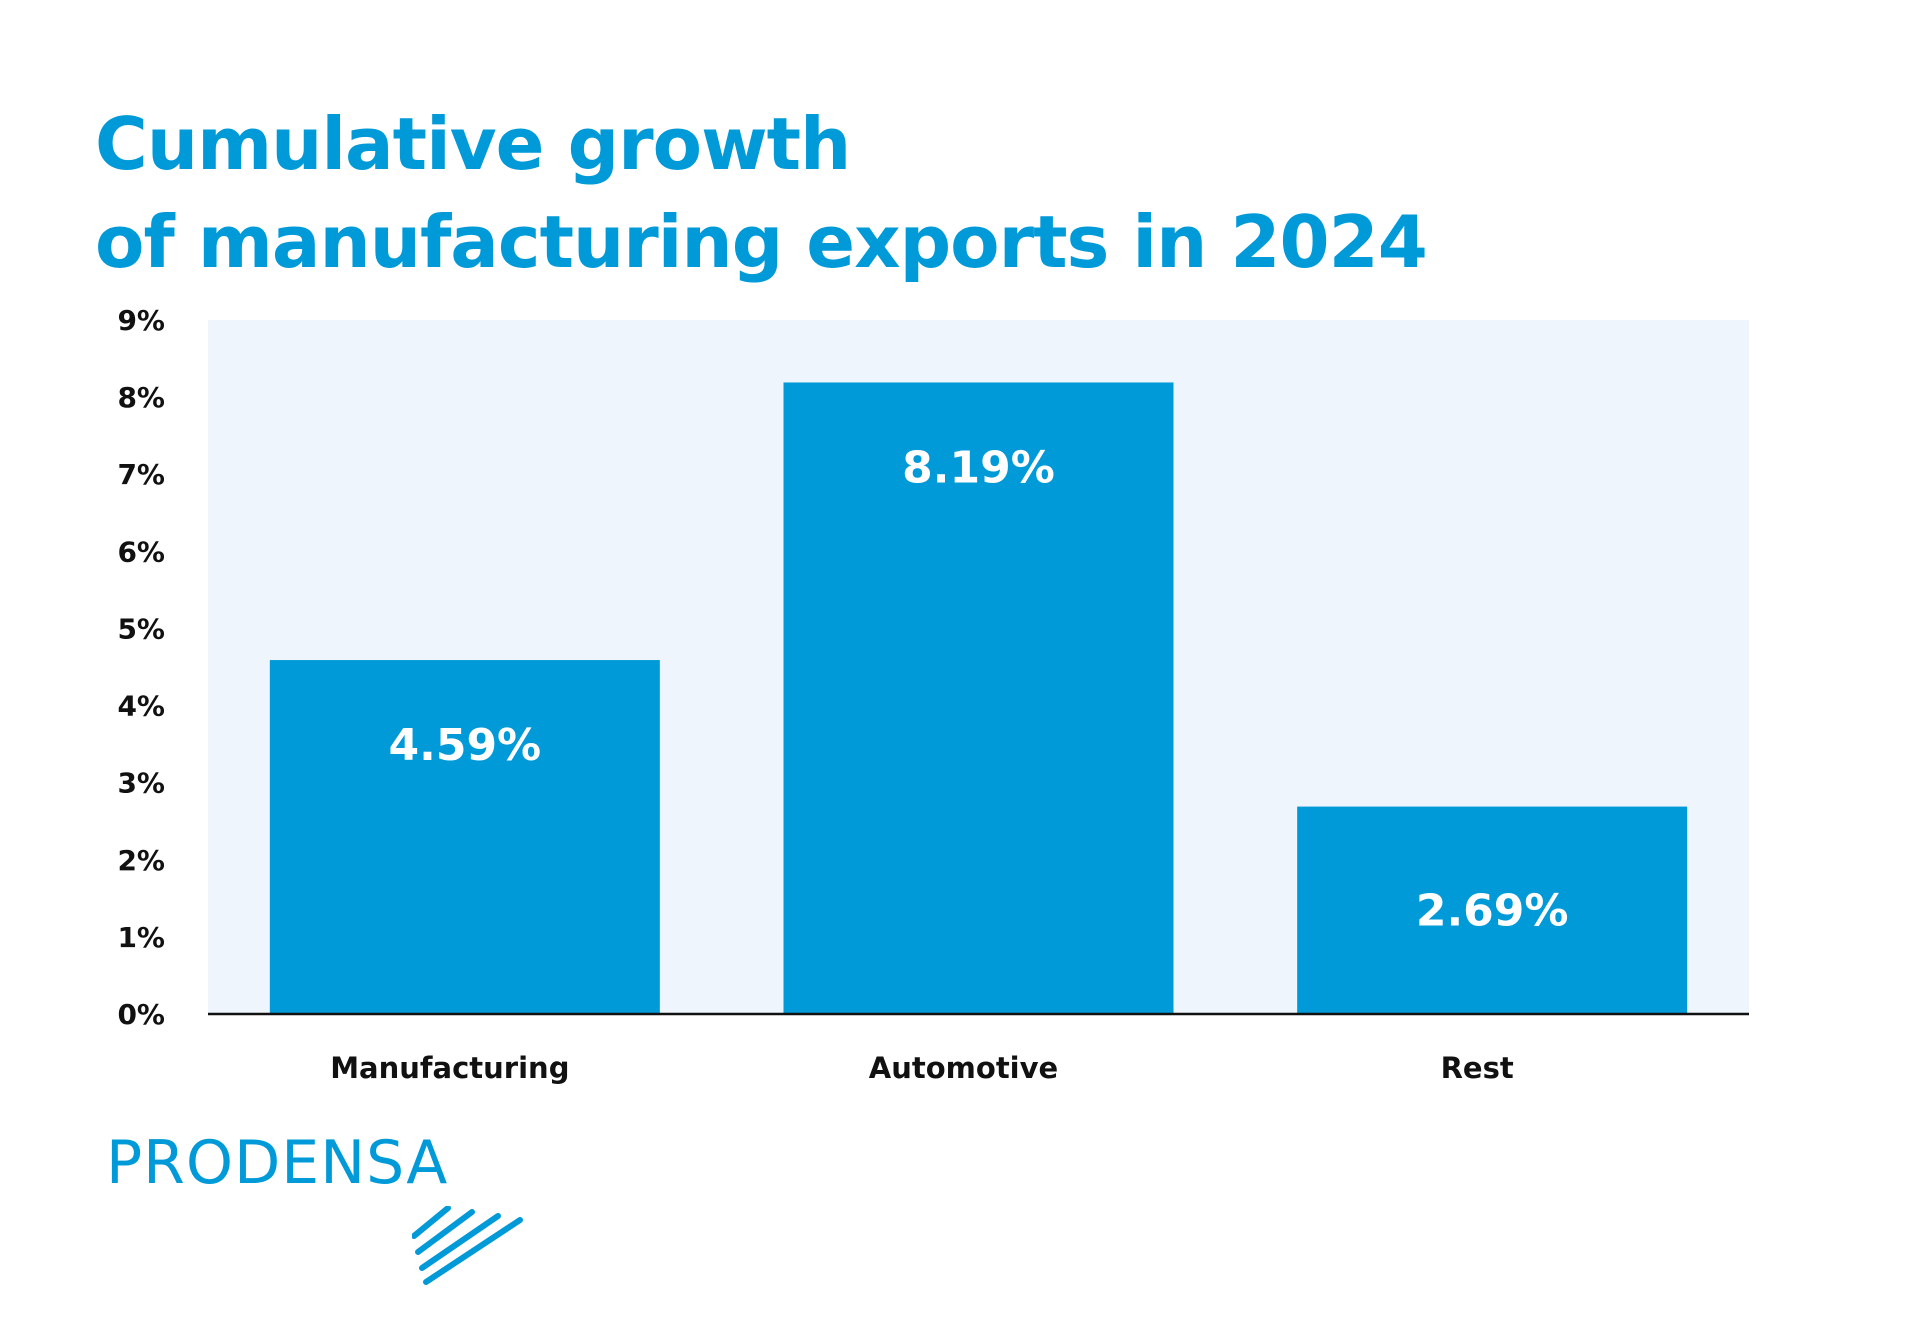 The height and width of the screenshot is (1344, 1921). I want to click on y-tick-label: 7%, so click(141, 474).